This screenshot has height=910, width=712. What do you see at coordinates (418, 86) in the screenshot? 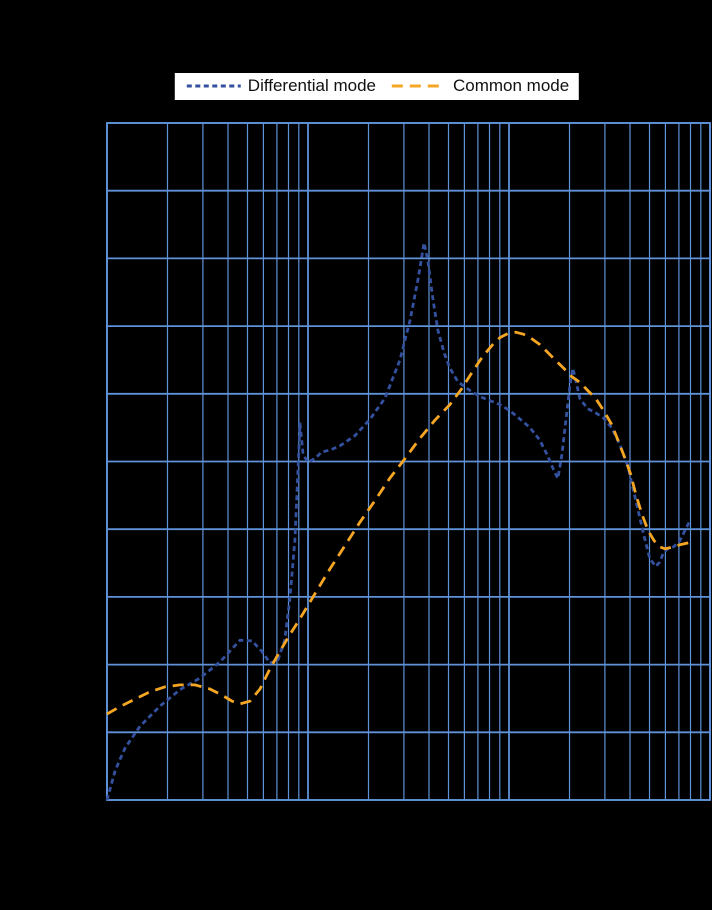
I see `common-dash-icon` at bounding box center [418, 86].